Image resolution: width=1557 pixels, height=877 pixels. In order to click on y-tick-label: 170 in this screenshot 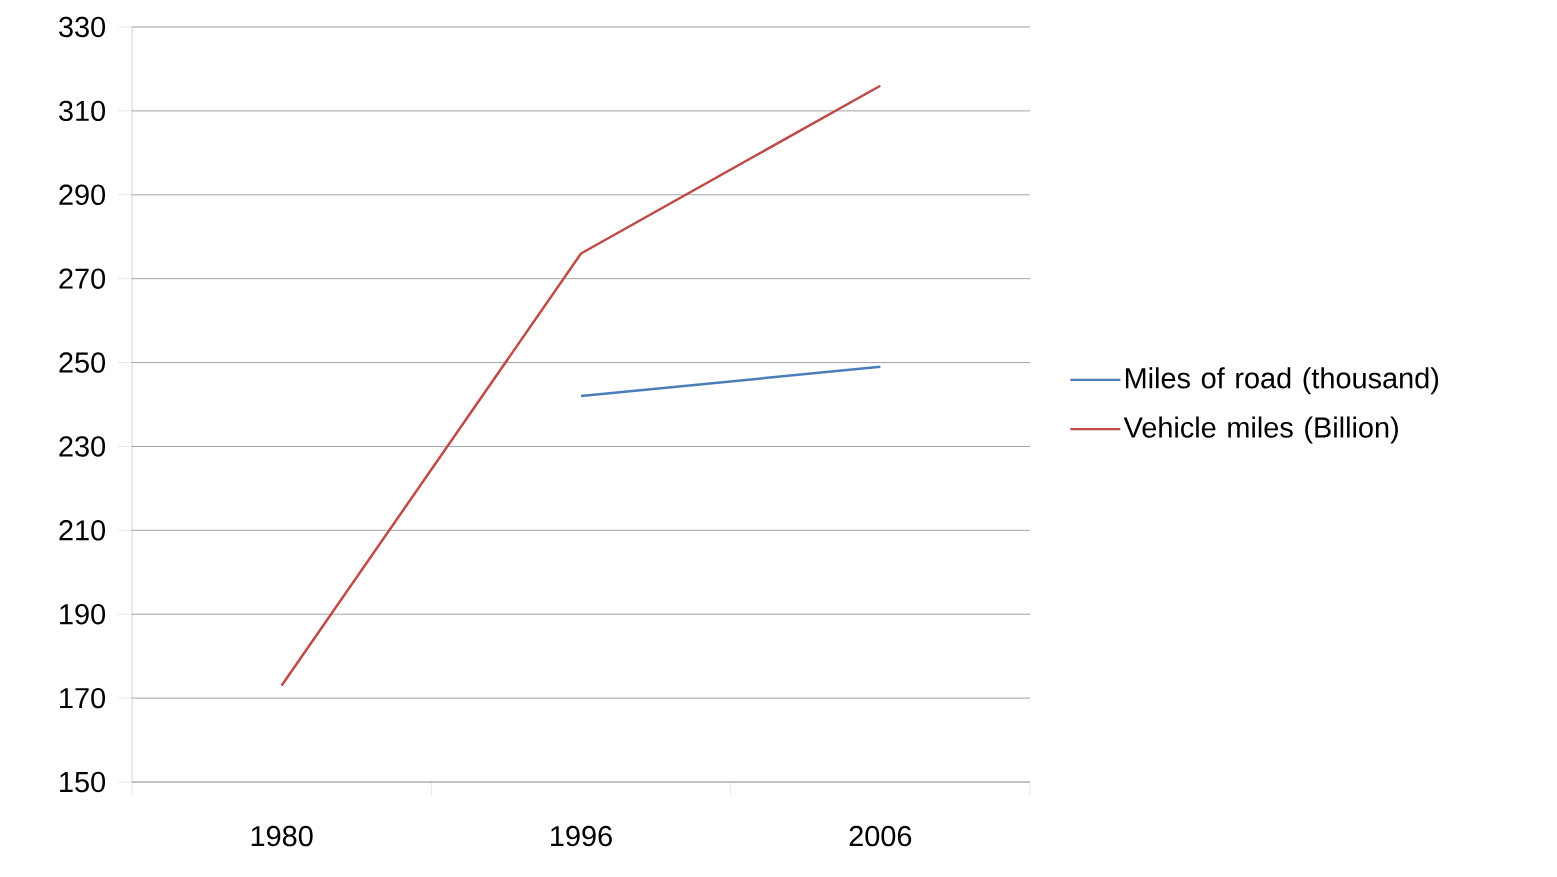, I will do `click(83, 698)`.